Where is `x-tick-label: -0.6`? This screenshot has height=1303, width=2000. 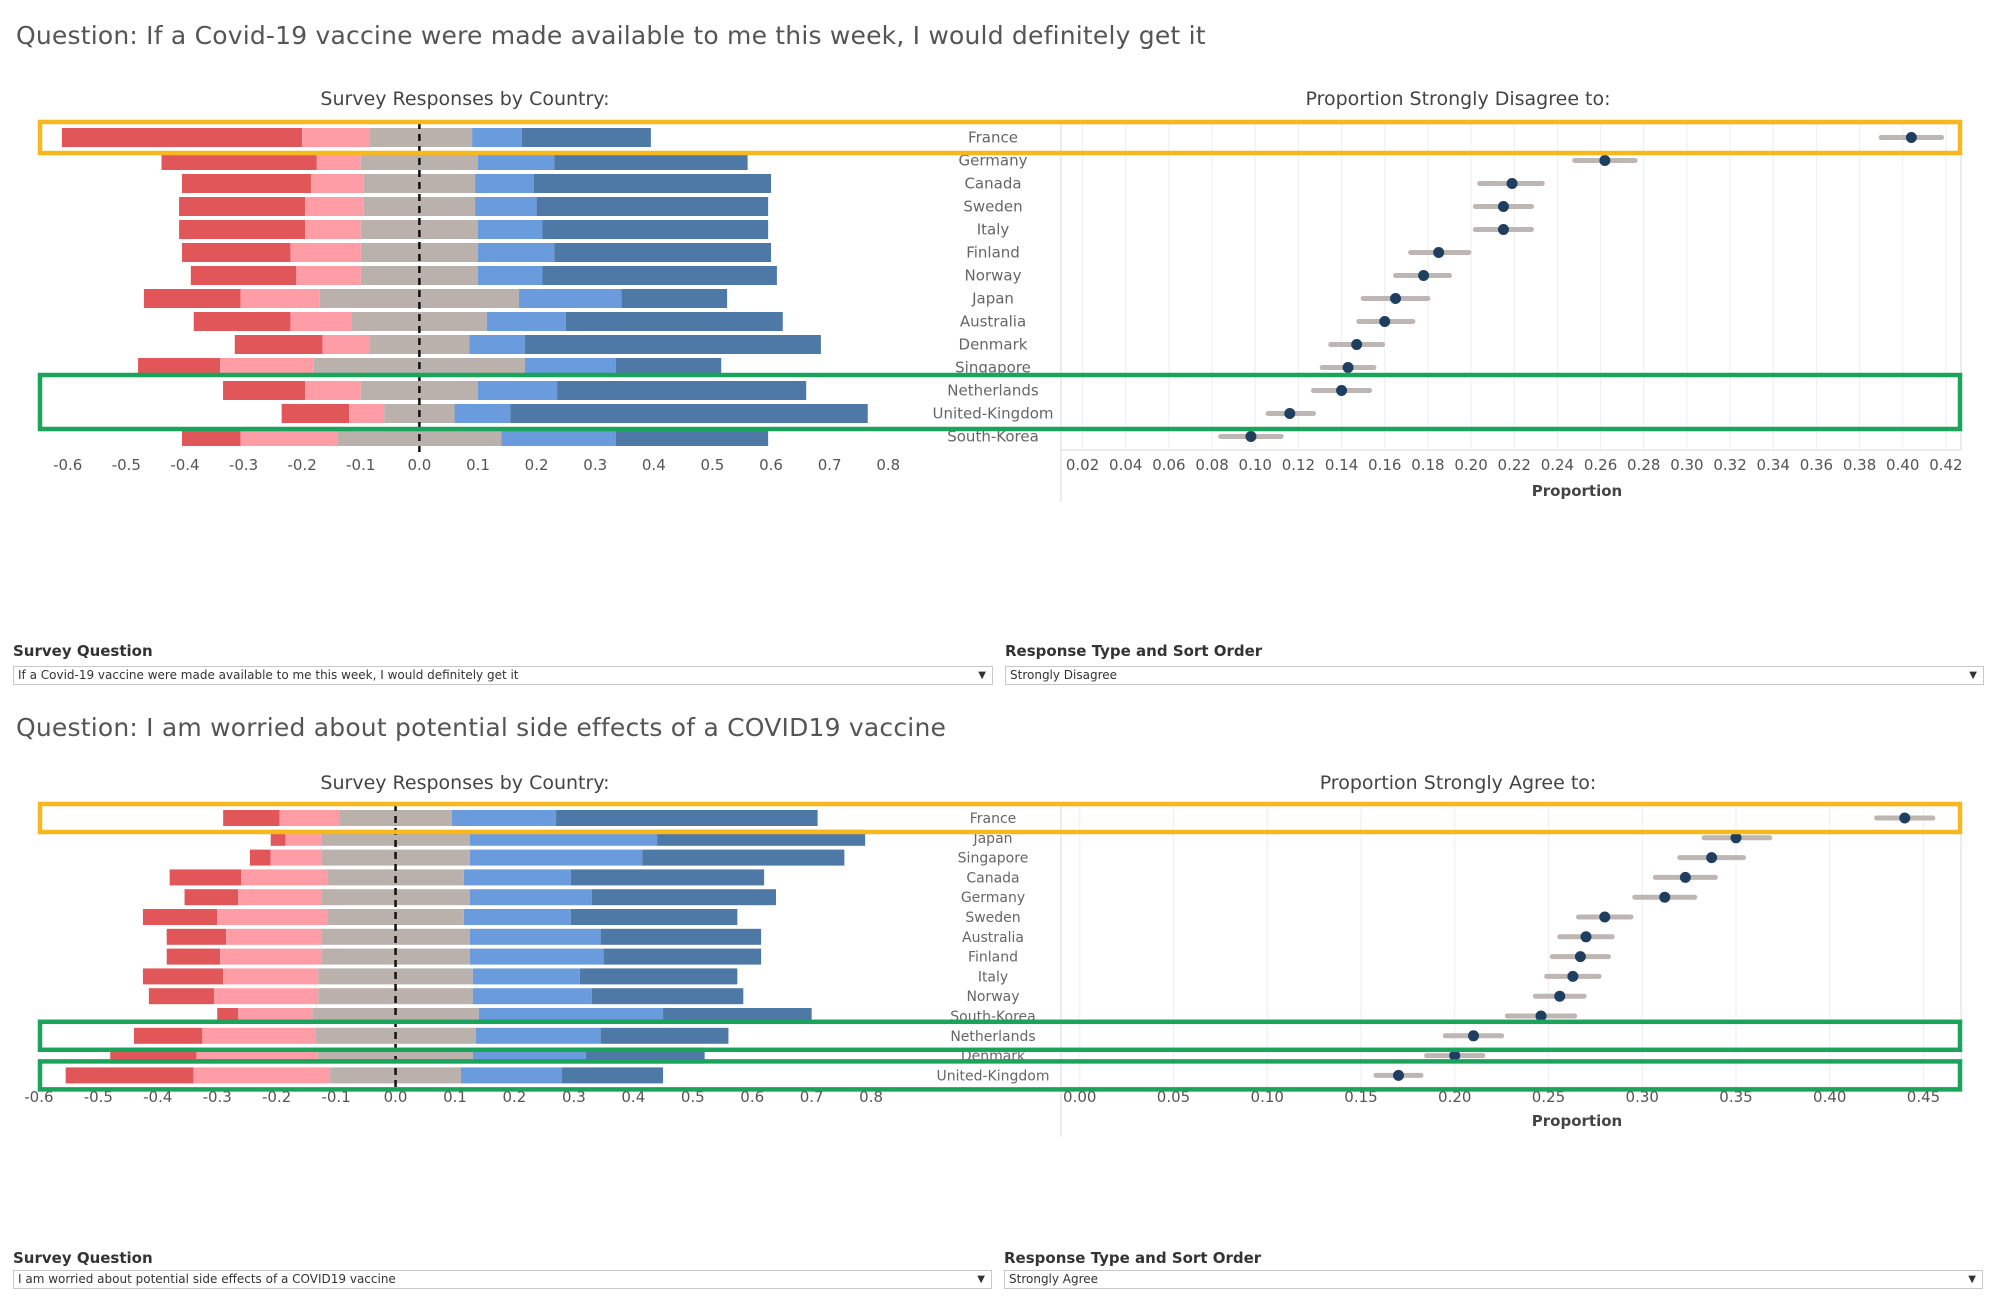
x-tick-label: -0.6 is located at coordinates (67, 465).